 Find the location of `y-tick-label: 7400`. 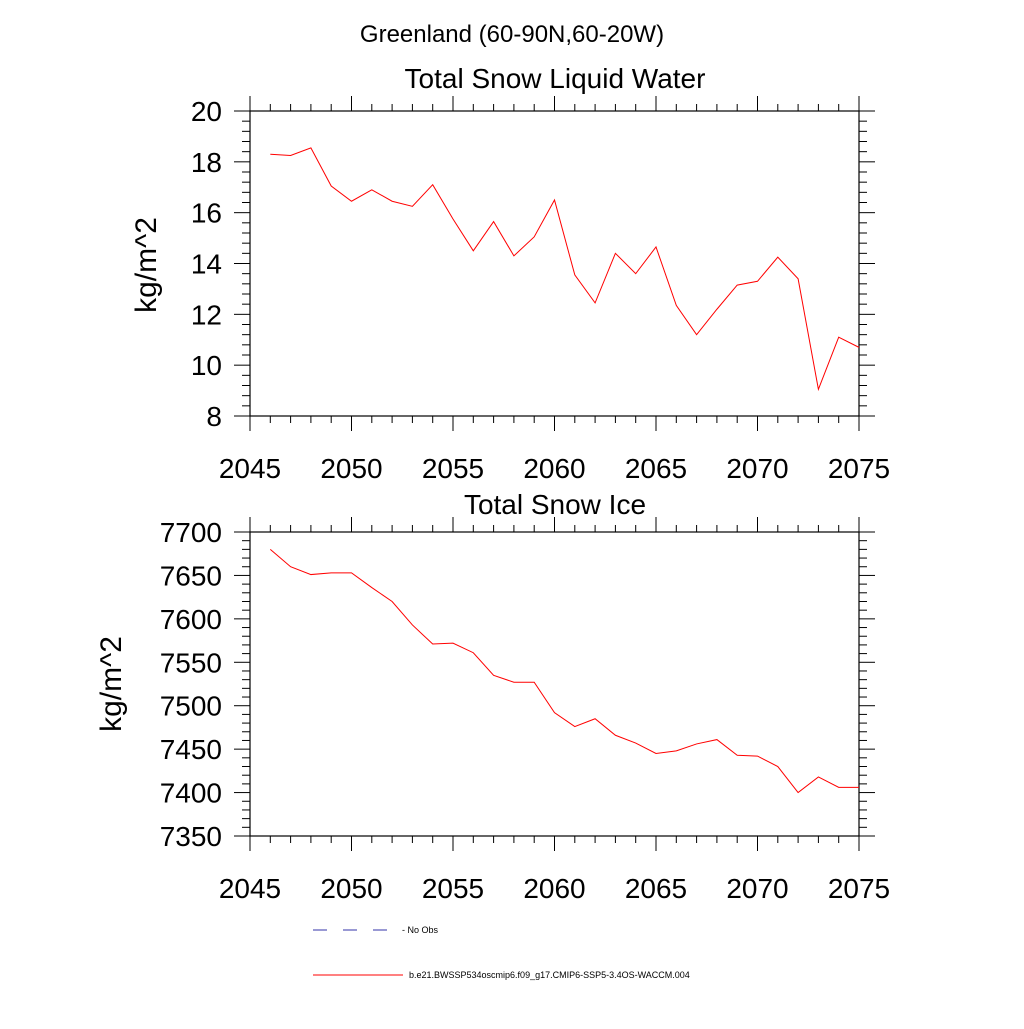

y-tick-label: 7400 is located at coordinates (191, 793).